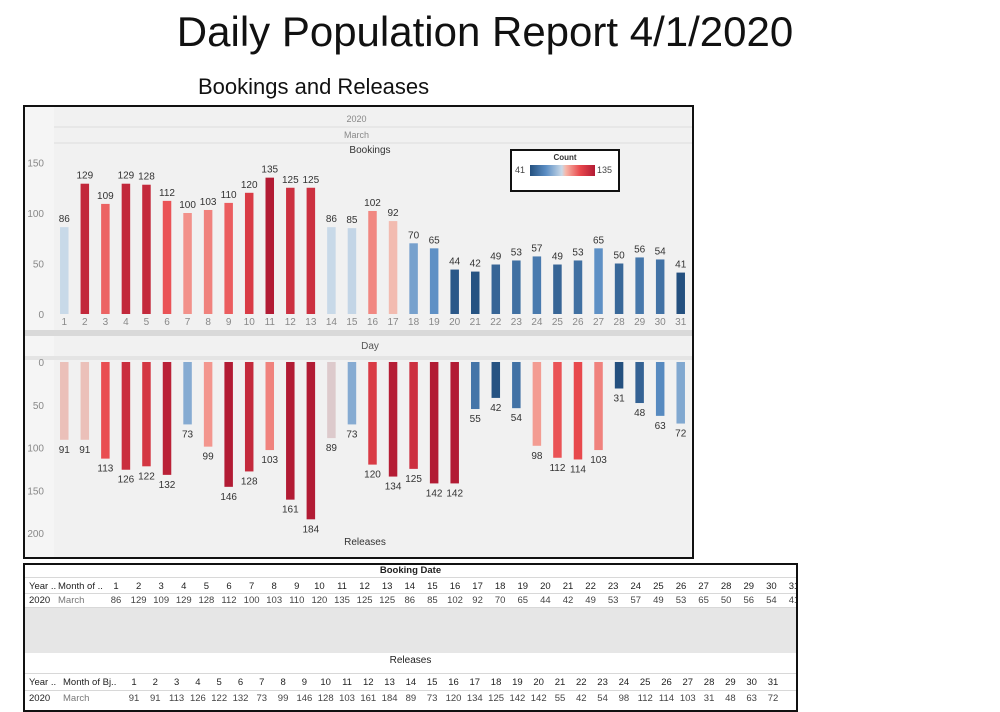  I want to click on releases-data-label: 184, so click(311, 529).